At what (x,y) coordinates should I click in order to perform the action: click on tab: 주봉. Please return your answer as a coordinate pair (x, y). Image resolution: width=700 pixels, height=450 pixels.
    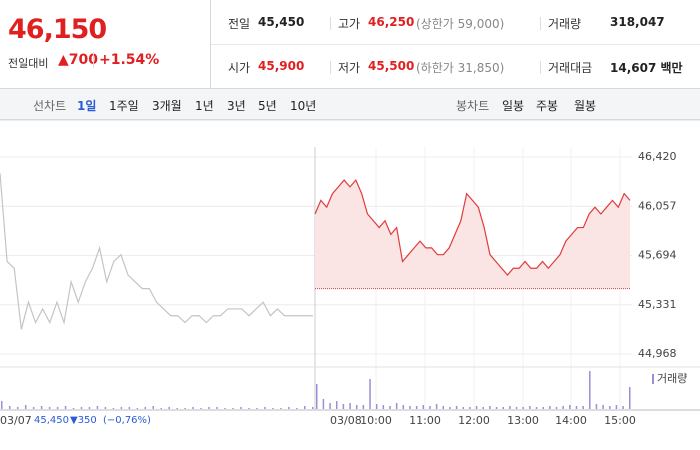
    Looking at the image, I should click on (547, 106).